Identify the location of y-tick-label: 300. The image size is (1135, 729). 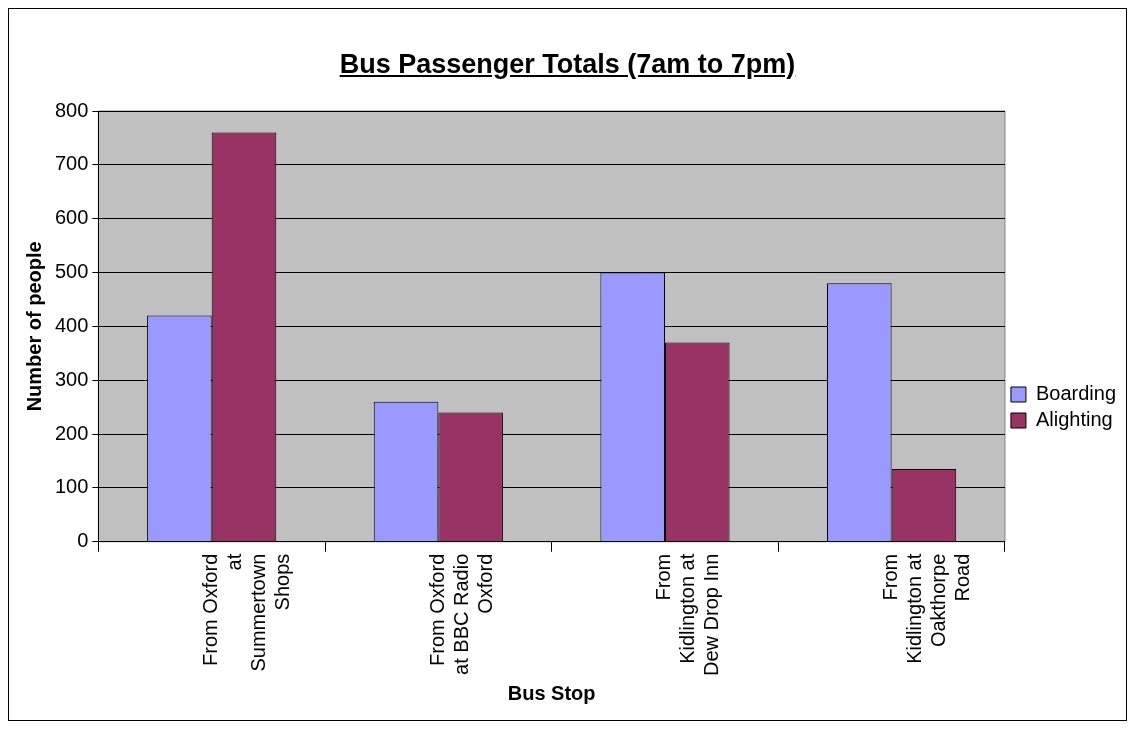
(71, 378).